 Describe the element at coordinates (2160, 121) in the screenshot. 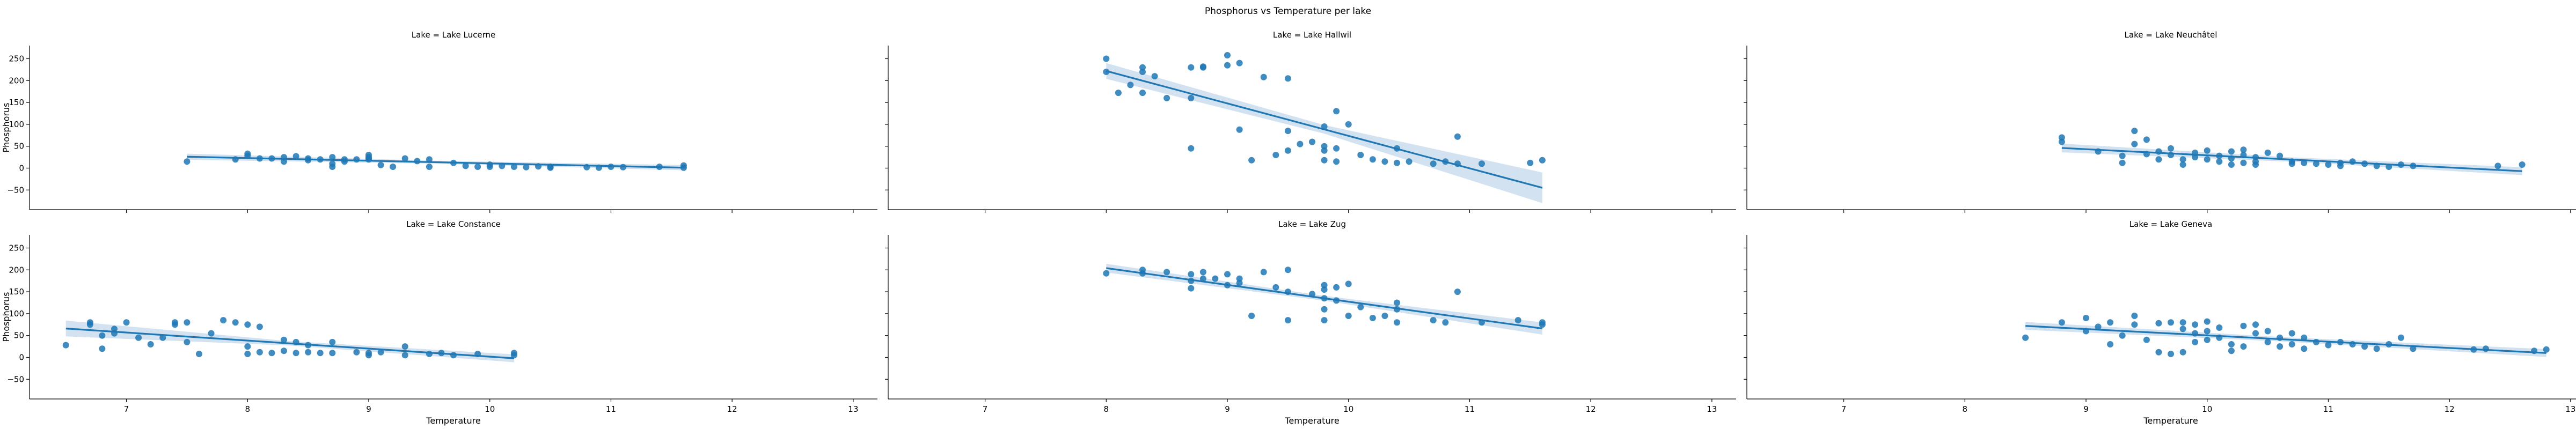

I see `panel: Lake = Lake Neuchâtel` at that location.